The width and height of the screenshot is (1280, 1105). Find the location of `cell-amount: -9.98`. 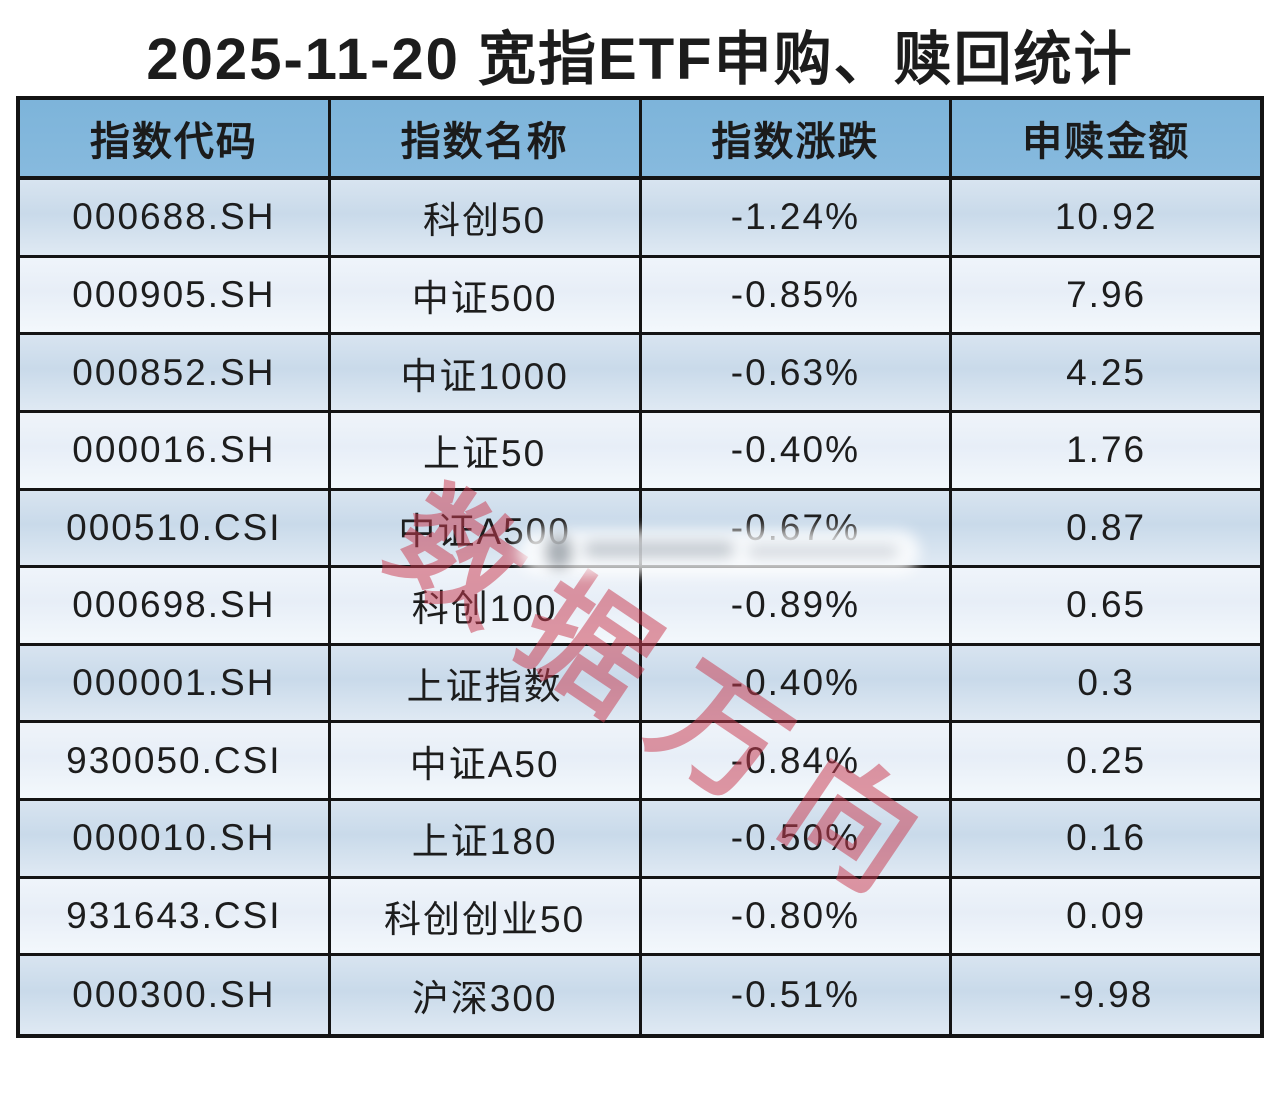

cell-amount: -9.98 is located at coordinates (1106, 995).